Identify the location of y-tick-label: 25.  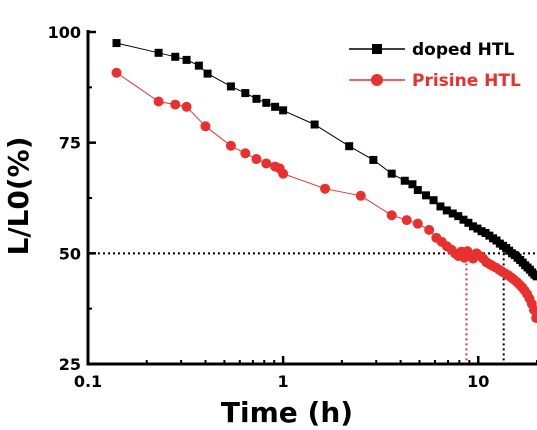
(70, 364).